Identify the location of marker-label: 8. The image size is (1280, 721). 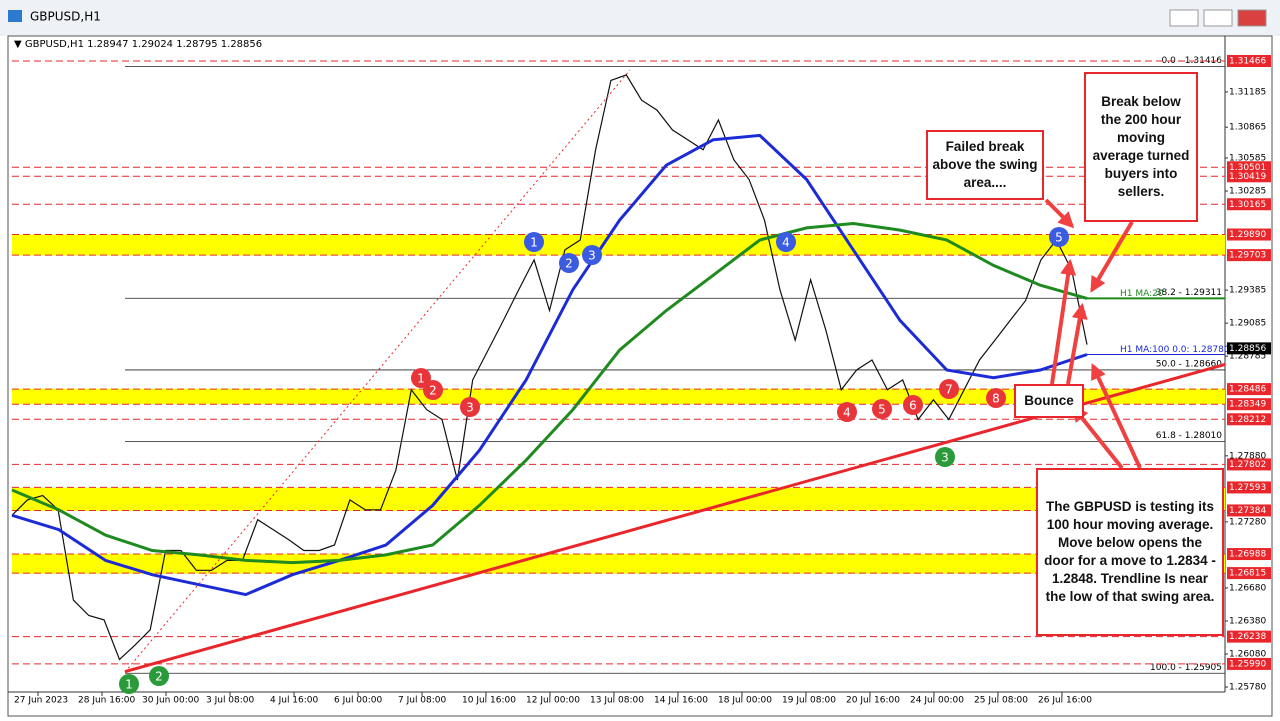
(996, 399).